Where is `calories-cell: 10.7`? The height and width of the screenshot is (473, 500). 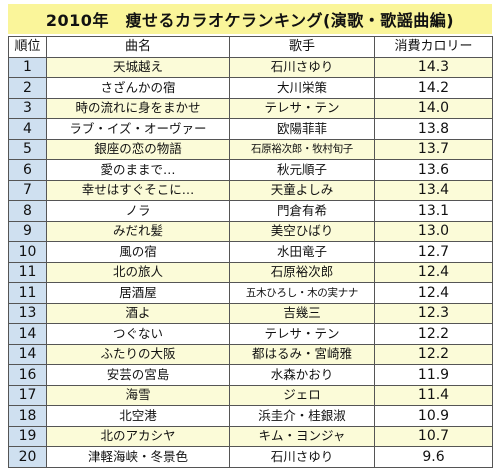 calories-cell: 10.7 is located at coordinates (433, 436).